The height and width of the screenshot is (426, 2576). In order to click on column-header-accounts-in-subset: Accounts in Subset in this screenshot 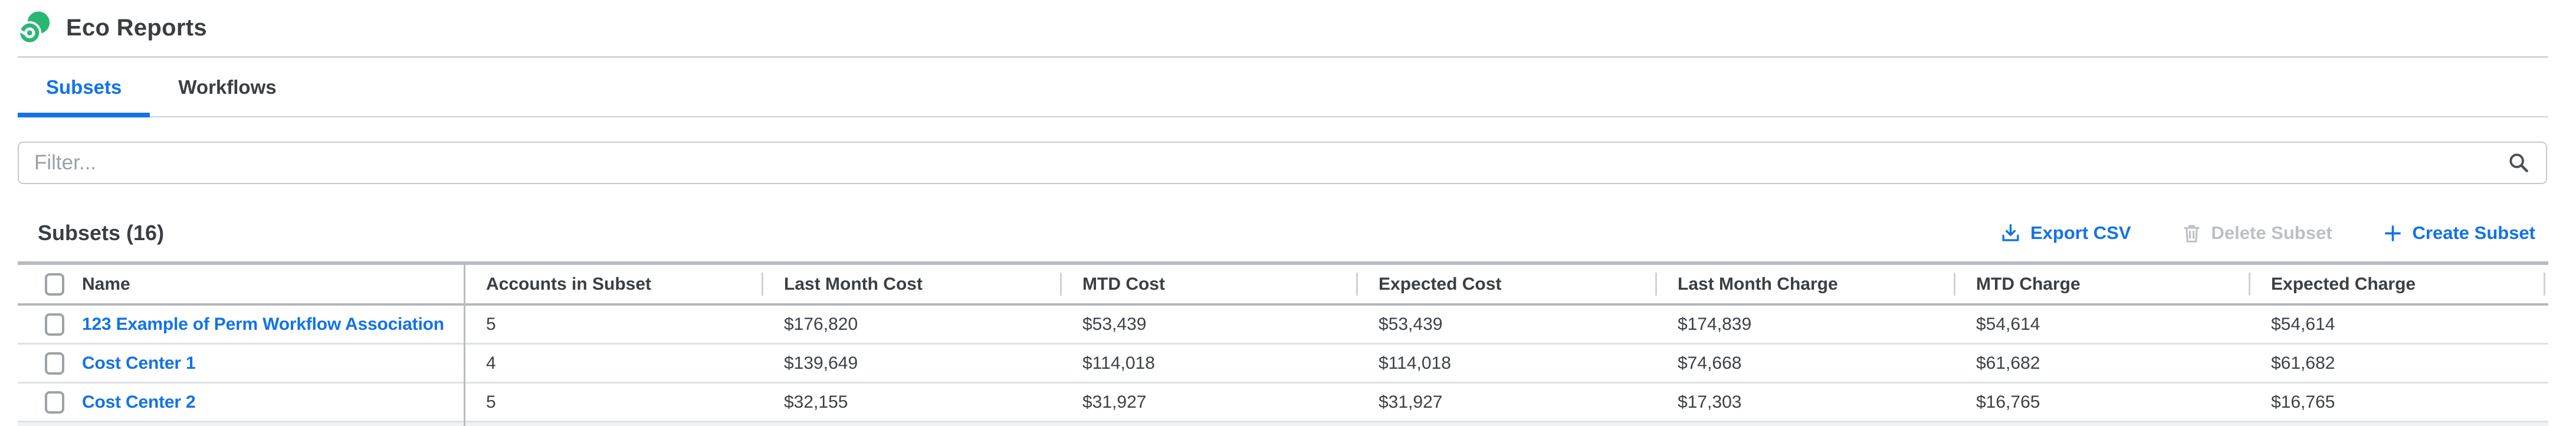, I will do `click(569, 284)`.